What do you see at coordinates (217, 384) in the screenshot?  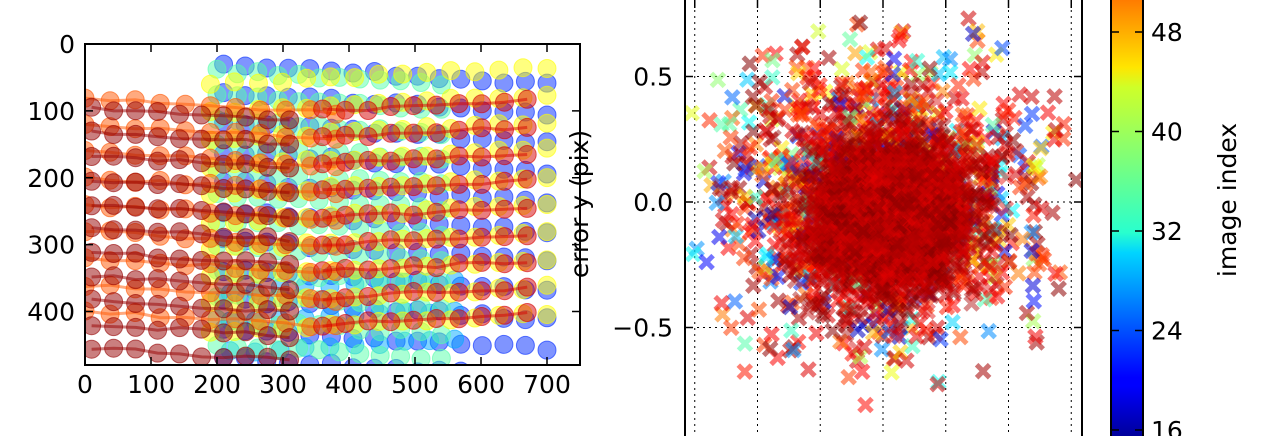 I see `left-x-tick-label: 200` at bounding box center [217, 384].